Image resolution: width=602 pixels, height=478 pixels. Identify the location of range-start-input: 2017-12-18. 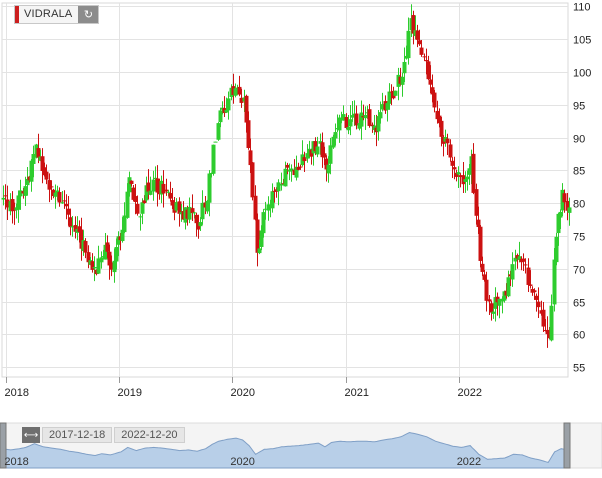
(77, 435).